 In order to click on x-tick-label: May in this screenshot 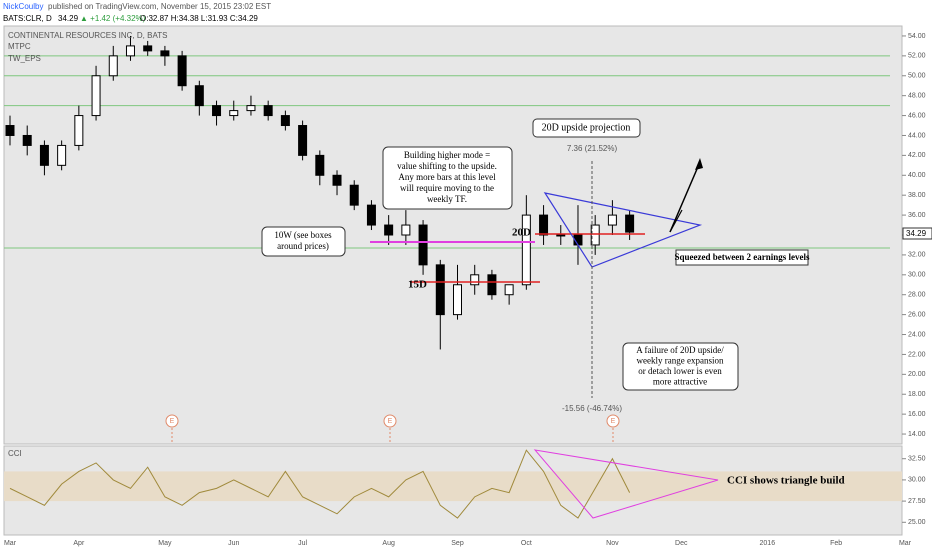, I will do `click(165, 543)`.